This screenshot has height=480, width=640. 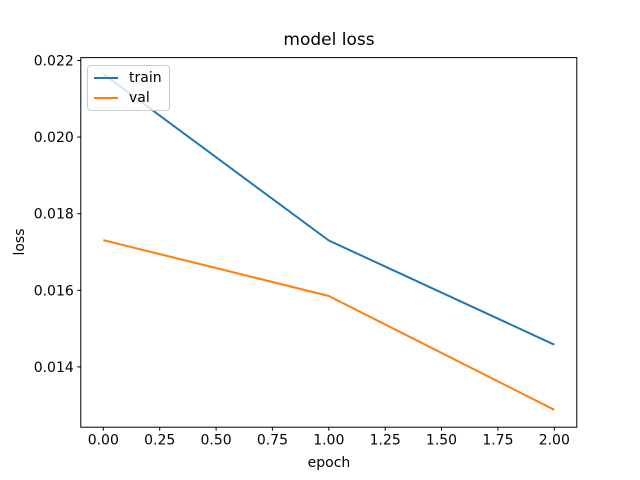 What do you see at coordinates (329, 463) in the screenshot?
I see `x-axis-label: epoch` at bounding box center [329, 463].